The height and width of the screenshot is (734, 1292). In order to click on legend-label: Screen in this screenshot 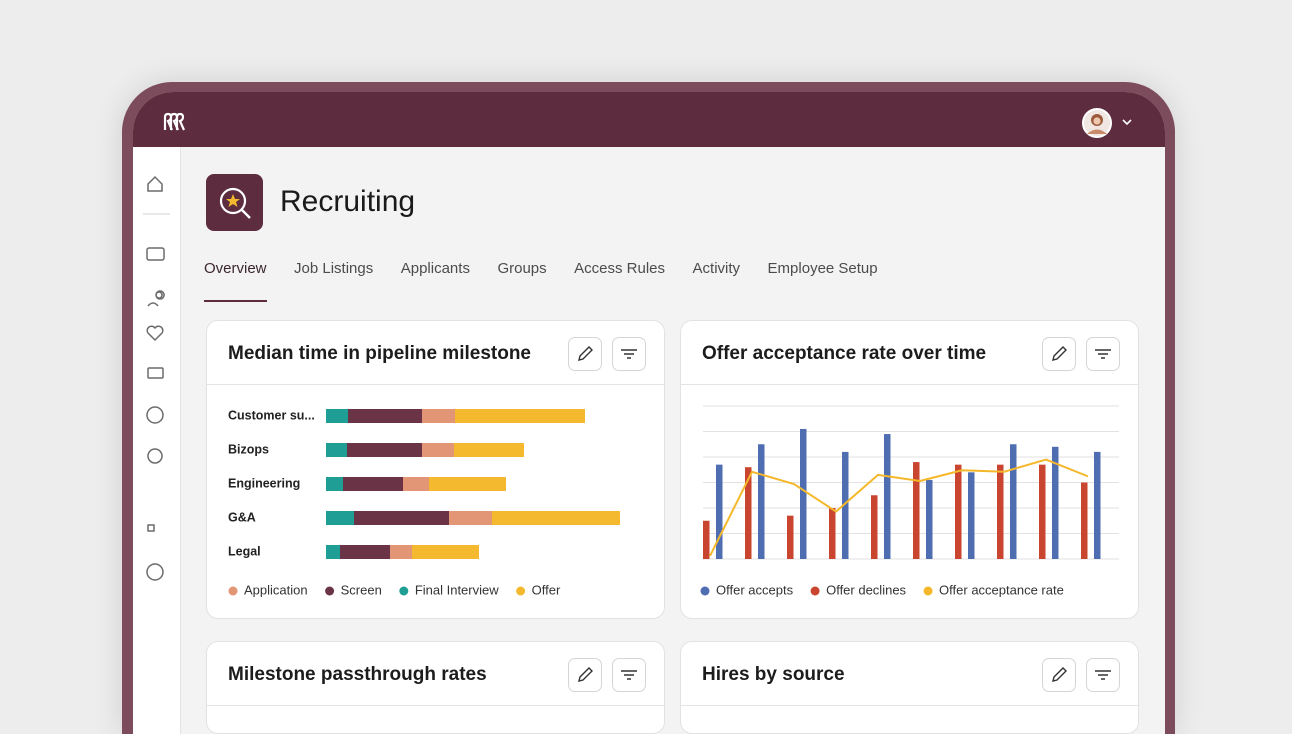, I will do `click(361, 589)`.